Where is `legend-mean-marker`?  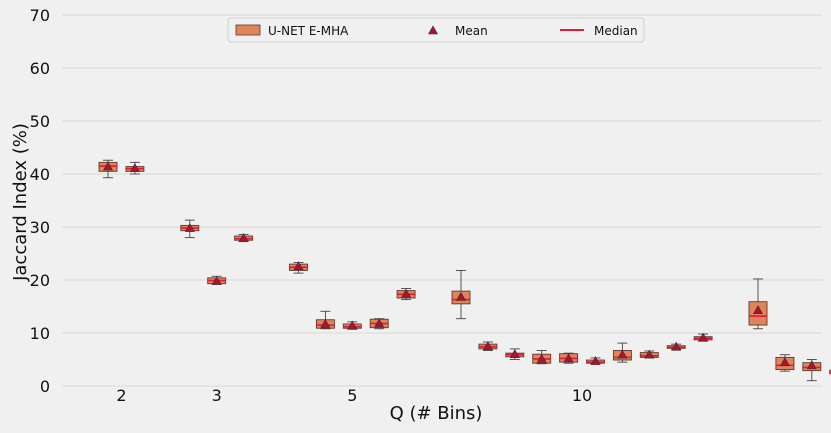
legend-mean-marker is located at coordinates (433, 30).